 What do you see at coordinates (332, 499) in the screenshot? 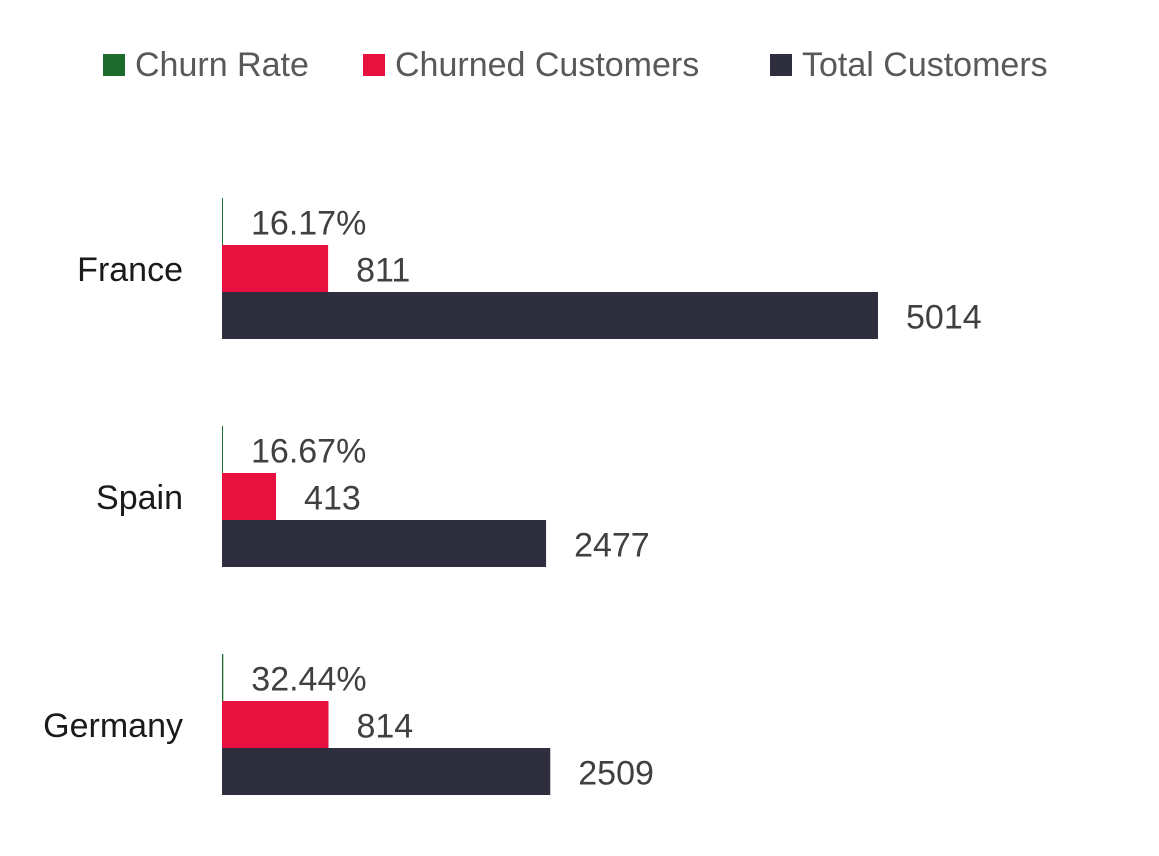
I see `data-label-spain-churned-customers: 413` at bounding box center [332, 499].